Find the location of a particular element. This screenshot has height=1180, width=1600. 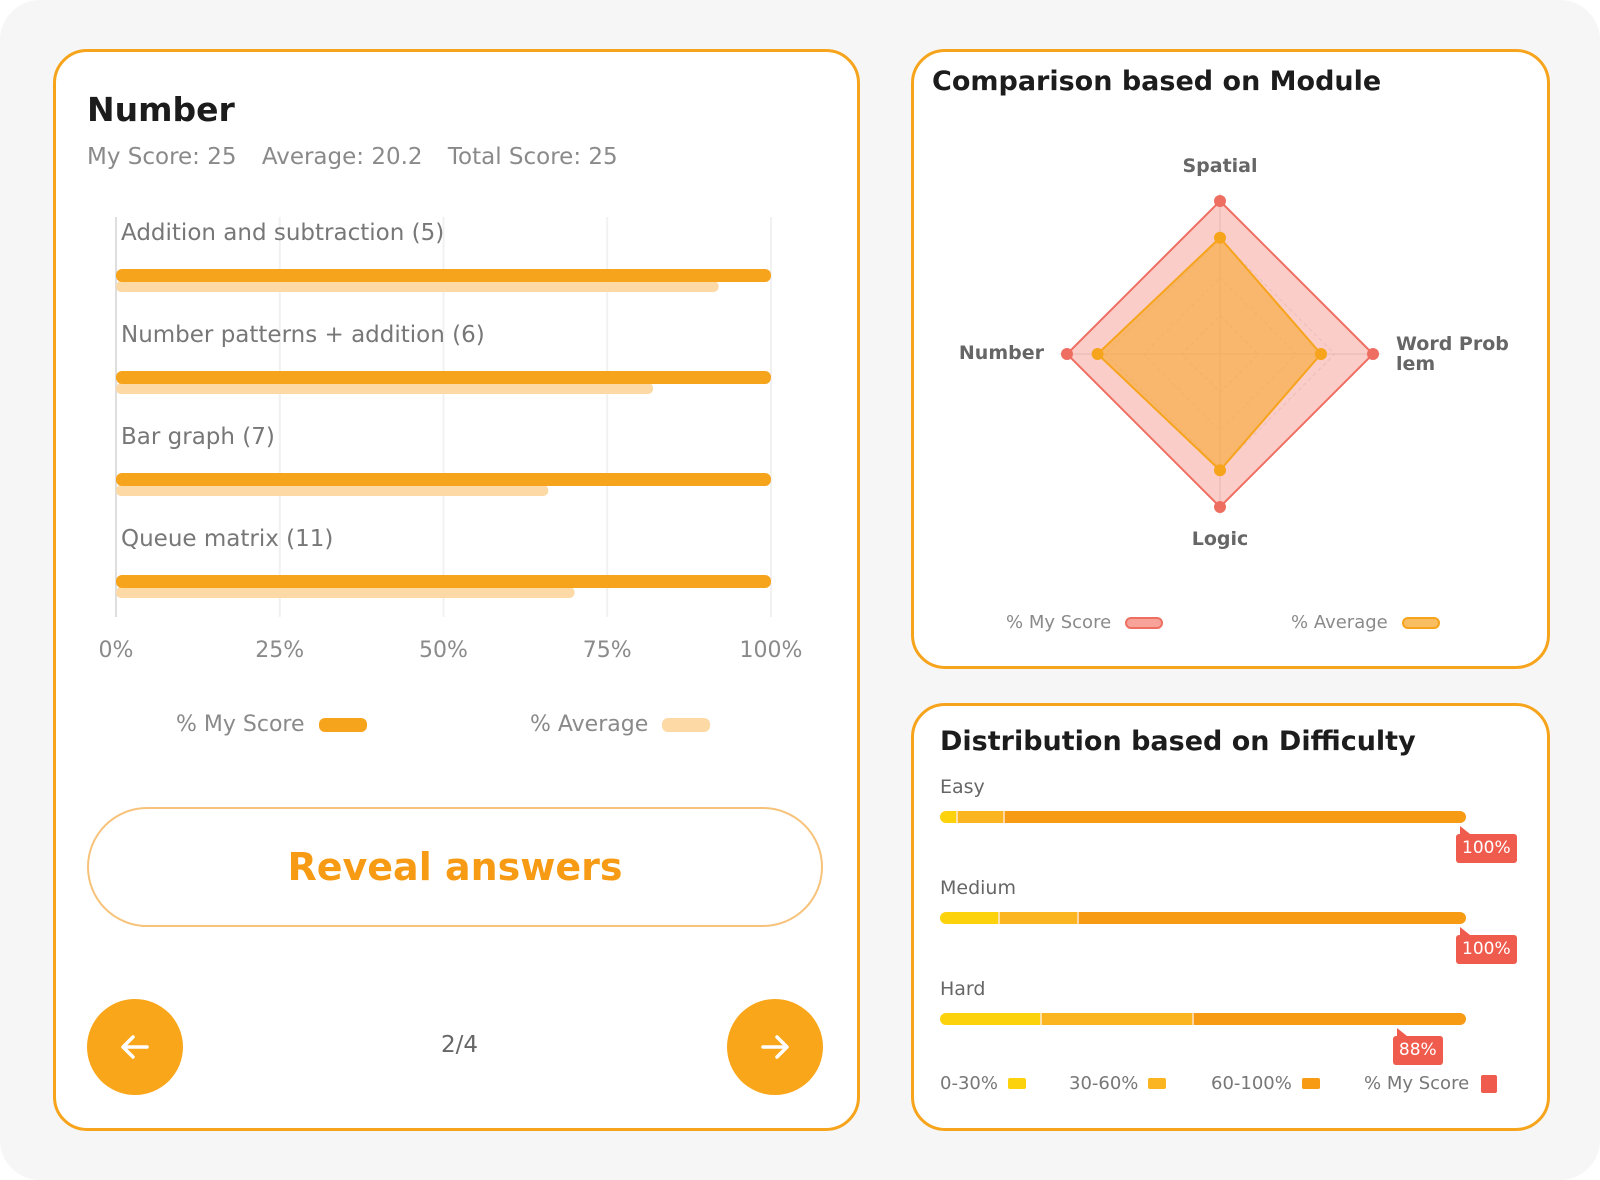

legend-my-score-tag-swatch is located at coordinates (1489, 1083).